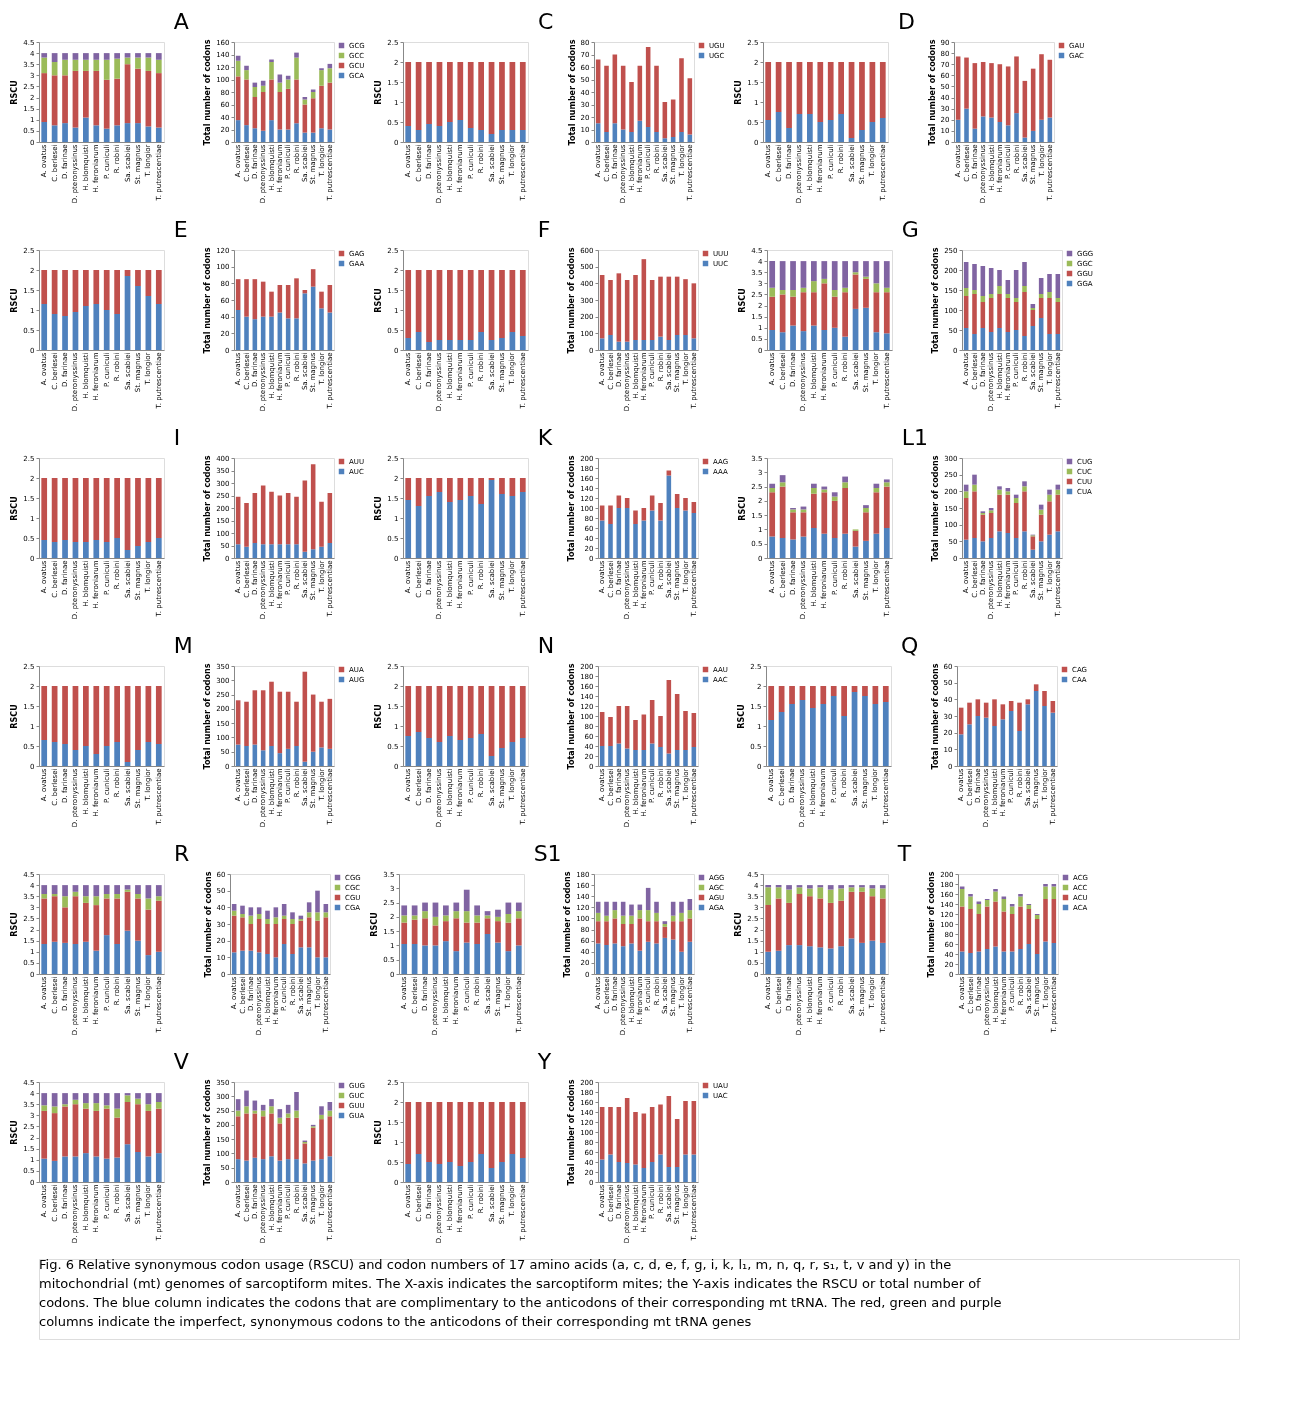 The height and width of the screenshot is (1424, 1295). What do you see at coordinates (545, 437) in the screenshot?
I see `chart-title: K` at bounding box center [545, 437].